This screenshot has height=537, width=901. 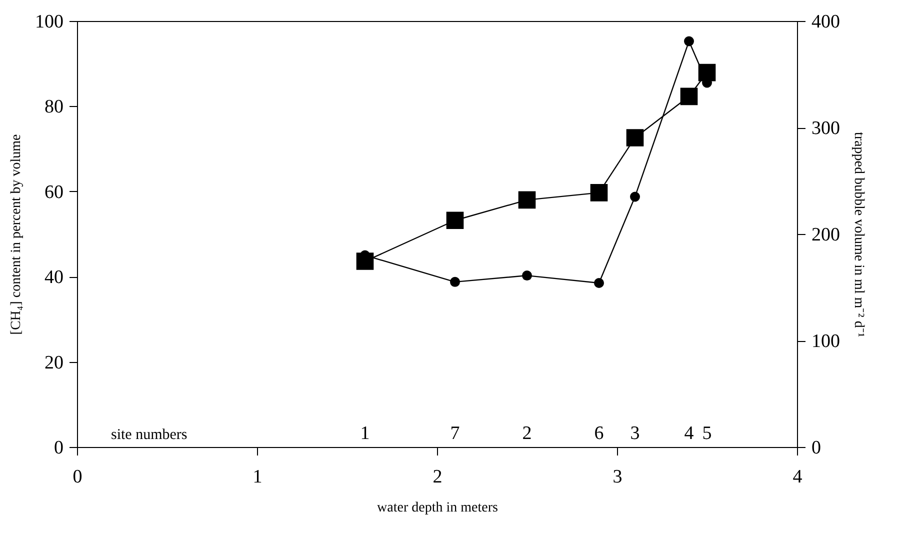 I want to click on annotation: 7, so click(x=455, y=433).